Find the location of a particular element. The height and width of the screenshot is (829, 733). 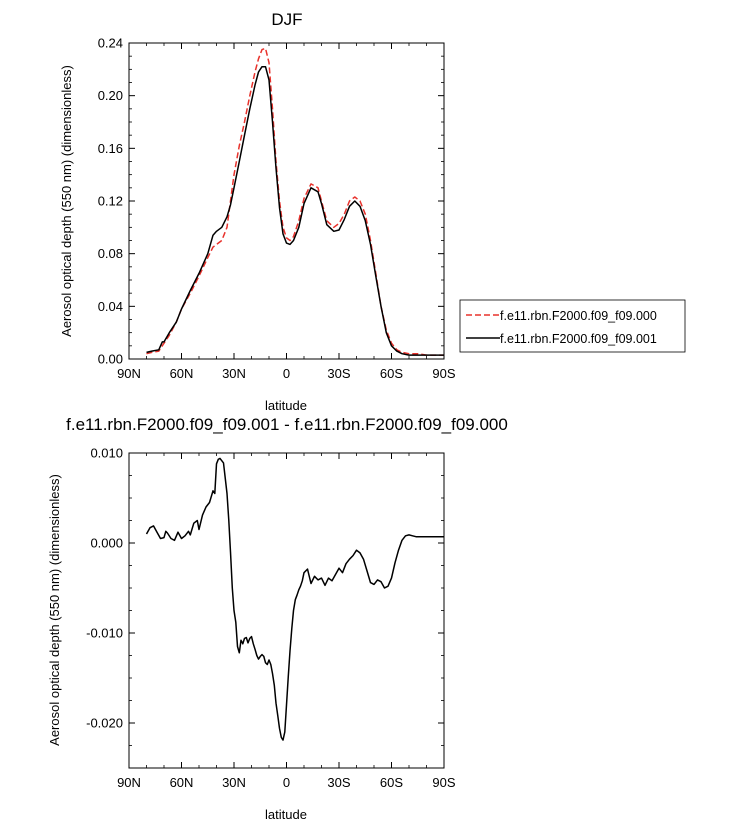

bottom-y-tick-label: 0.010 is located at coordinates (106, 453).